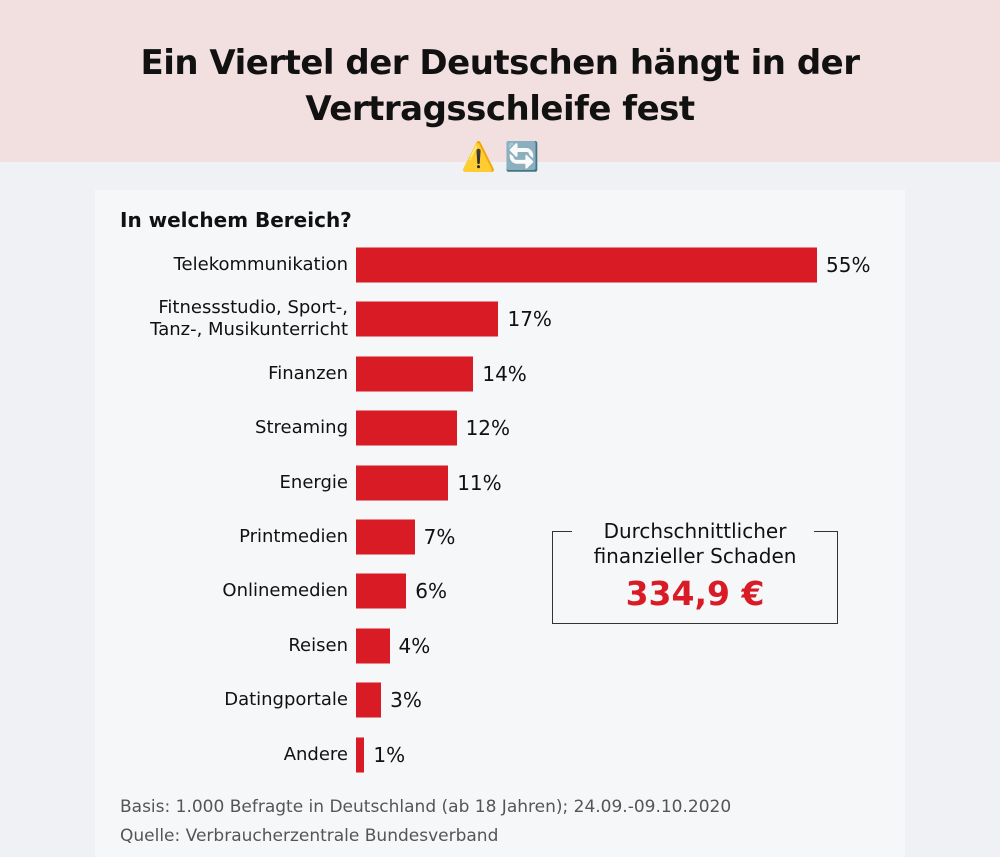 The image size is (1000, 857). Describe the element at coordinates (431, 591) in the screenshot. I see `value-label: 6%` at that location.